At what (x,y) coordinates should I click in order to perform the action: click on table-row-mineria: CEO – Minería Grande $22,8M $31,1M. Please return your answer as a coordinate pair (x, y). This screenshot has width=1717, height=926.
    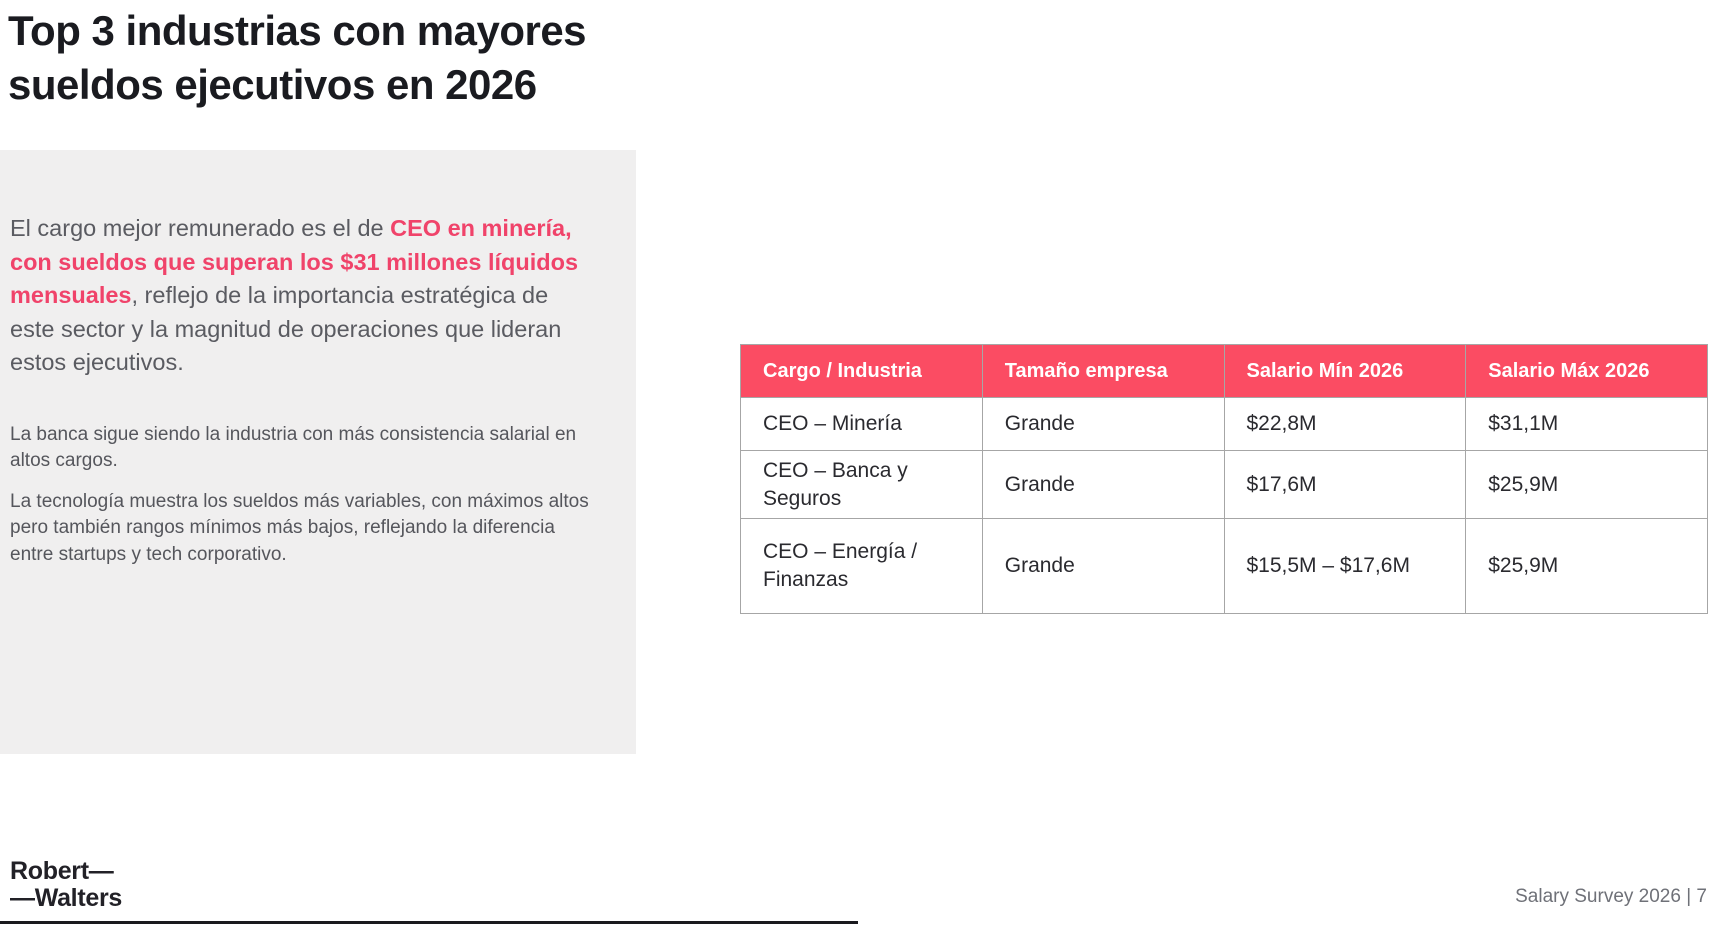
    Looking at the image, I should click on (1224, 424).